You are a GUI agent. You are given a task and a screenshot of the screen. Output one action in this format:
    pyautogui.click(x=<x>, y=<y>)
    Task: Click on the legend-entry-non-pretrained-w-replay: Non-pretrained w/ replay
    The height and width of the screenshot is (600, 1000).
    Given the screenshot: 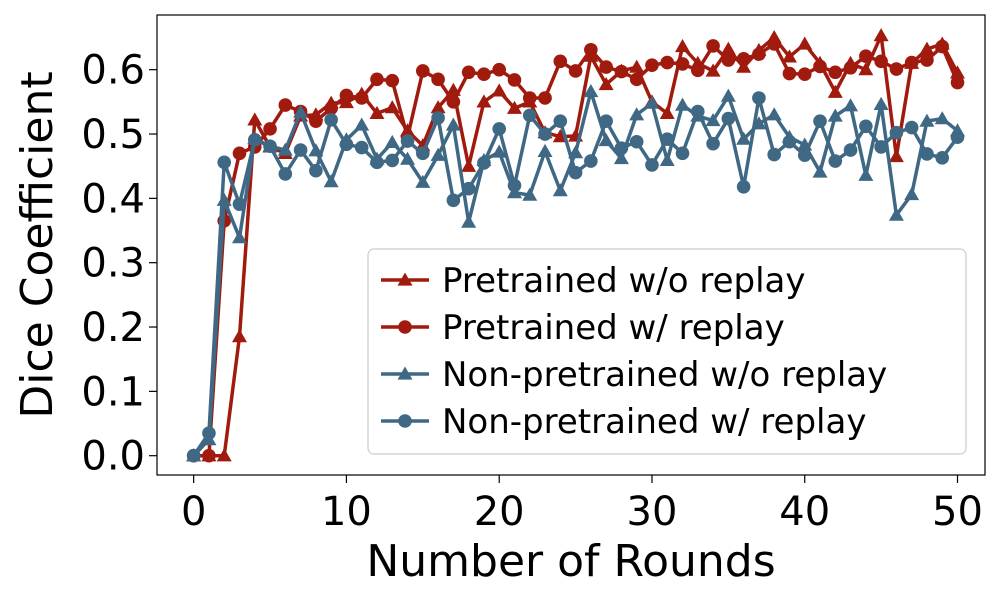 What is the action you would take?
    pyautogui.click(x=623, y=422)
    